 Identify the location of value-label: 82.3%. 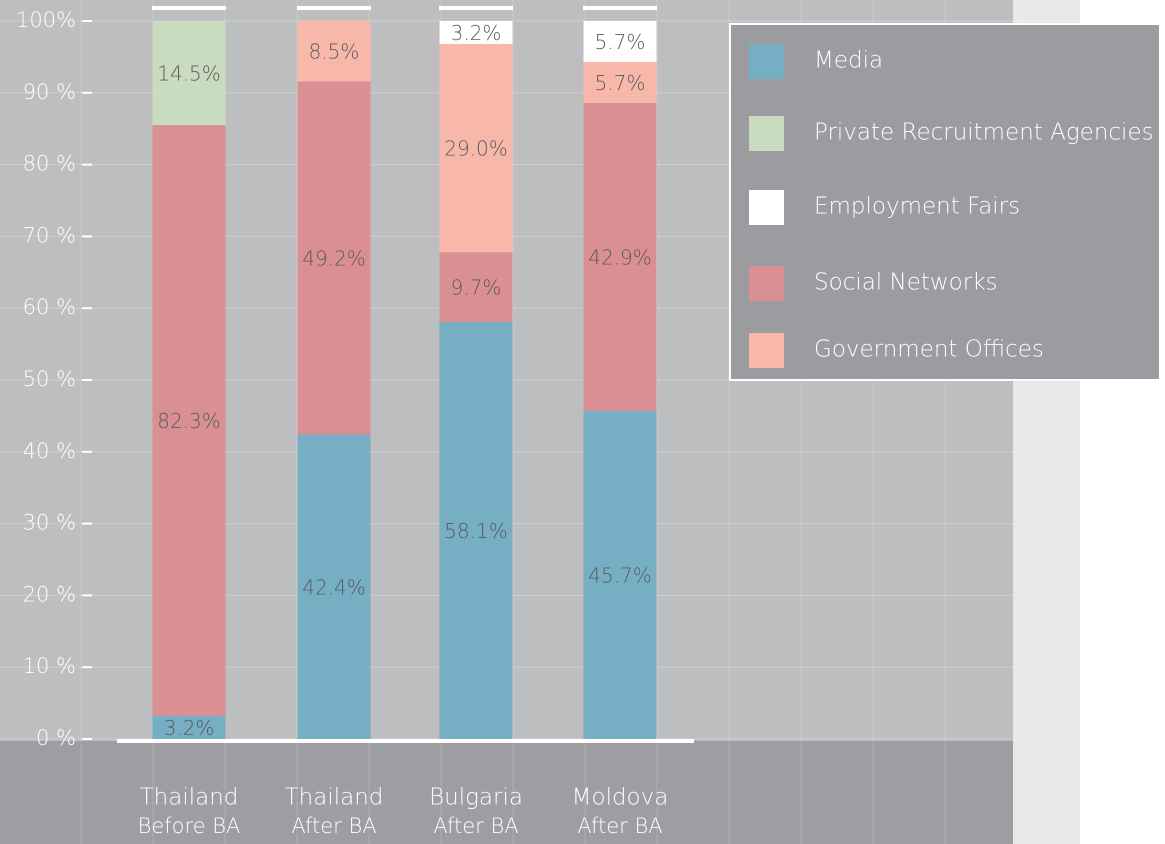
(189, 421).